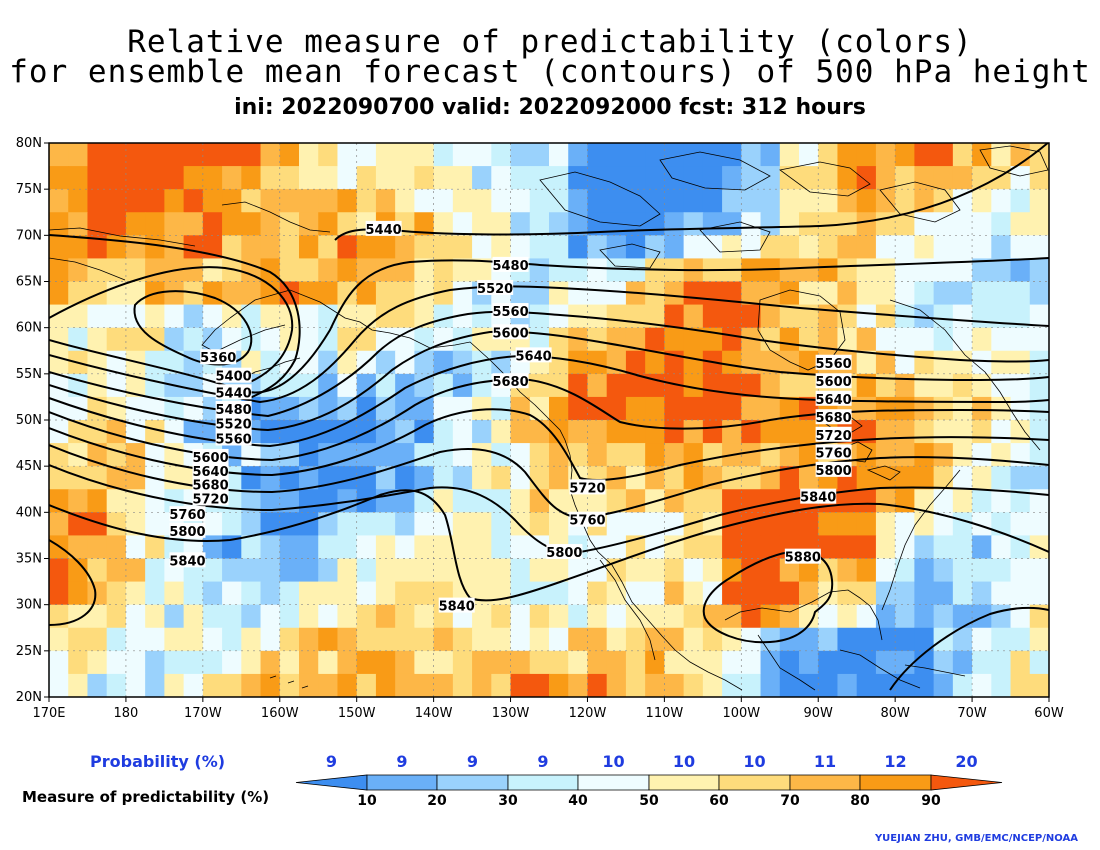 The image size is (1100, 850). I want to click on legend-tick-label: 70, so click(790, 801).